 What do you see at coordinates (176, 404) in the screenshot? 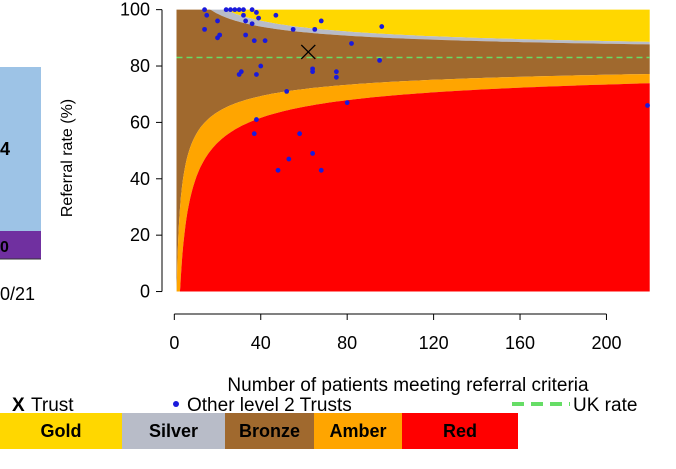
I see `legend-other-dot` at bounding box center [176, 404].